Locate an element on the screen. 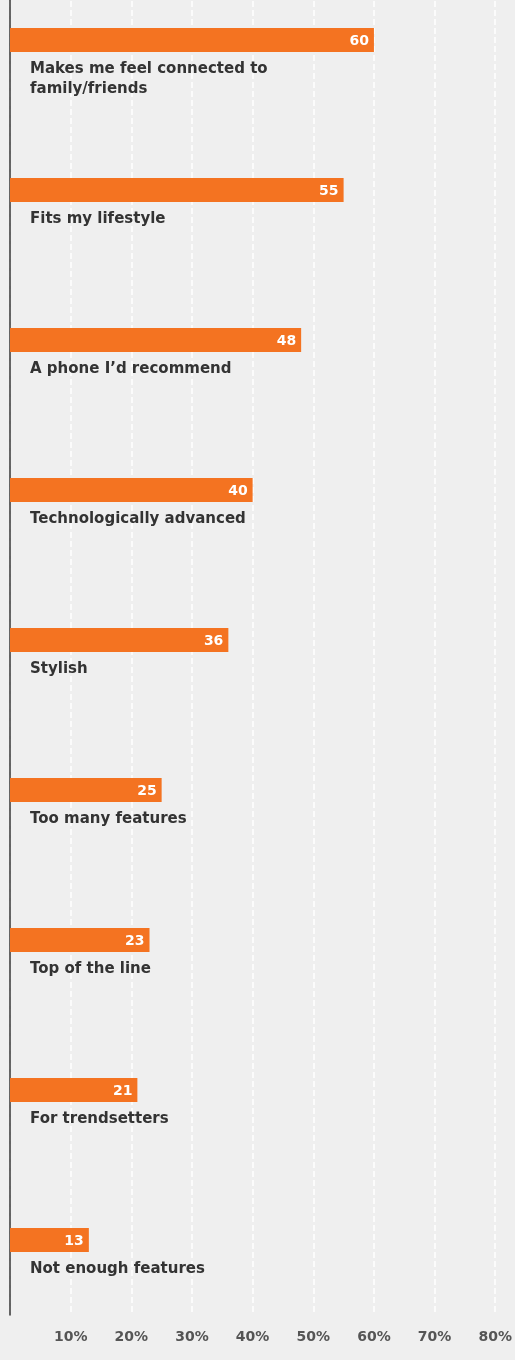  y-tick-label: Technologically advanced is located at coordinates (138, 518).